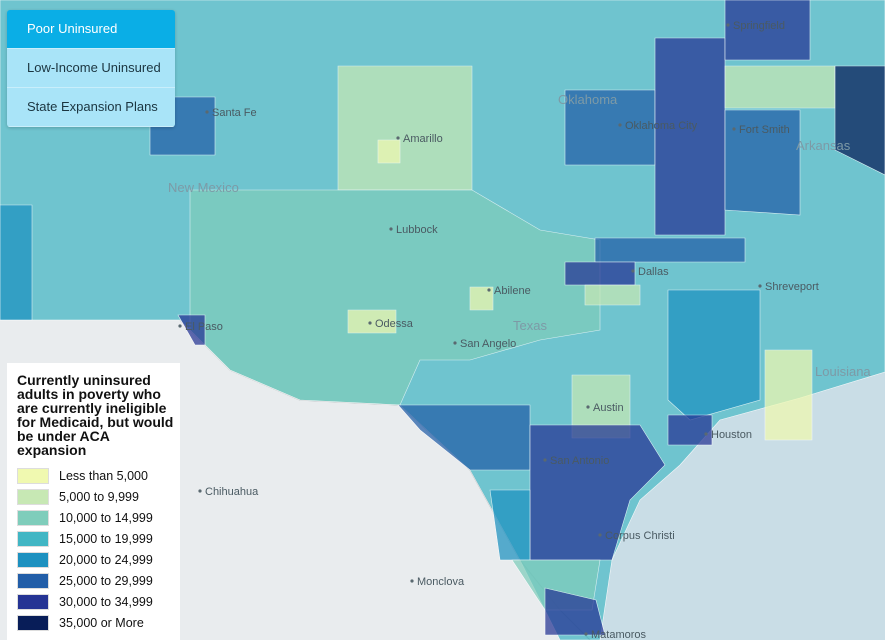 This screenshot has height=640, width=885. What do you see at coordinates (742, 506) in the screenshot?
I see `gulf-water` at bounding box center [742, 506].